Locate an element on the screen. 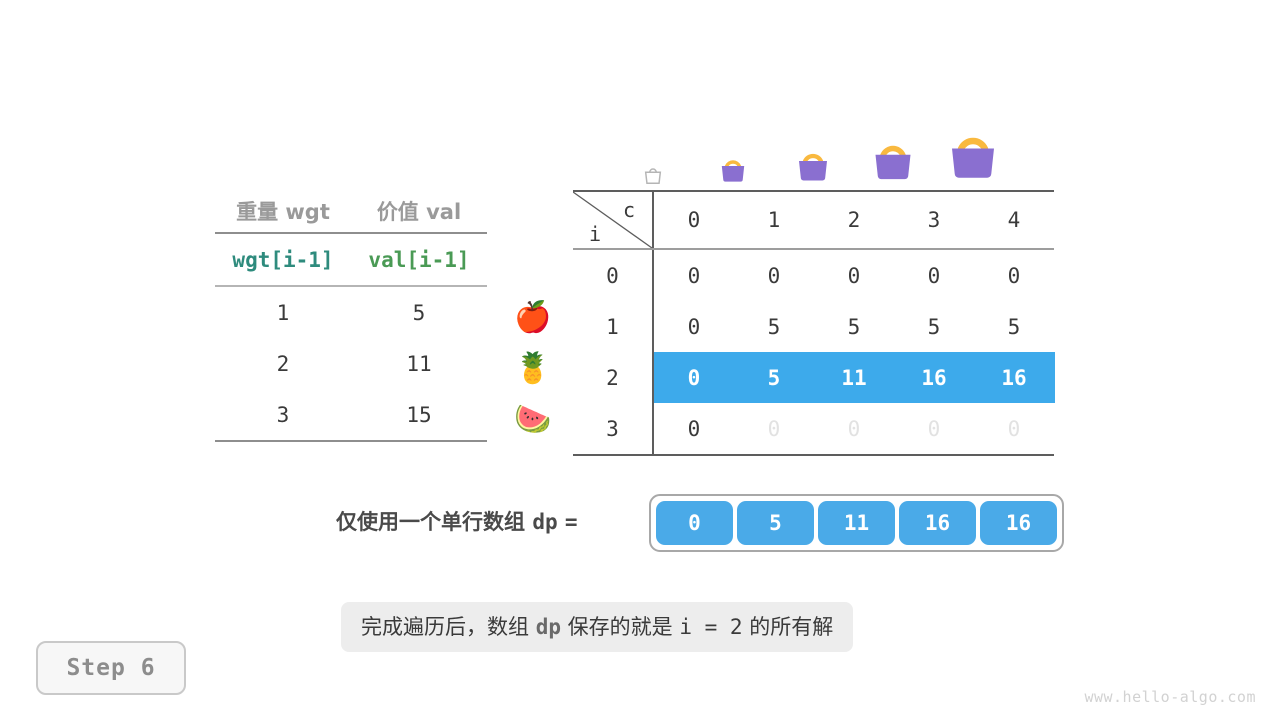 The width and height of the screenshot is (1280, 720). dp-cell-1-2: 5 is located at coordinates (854, 326).